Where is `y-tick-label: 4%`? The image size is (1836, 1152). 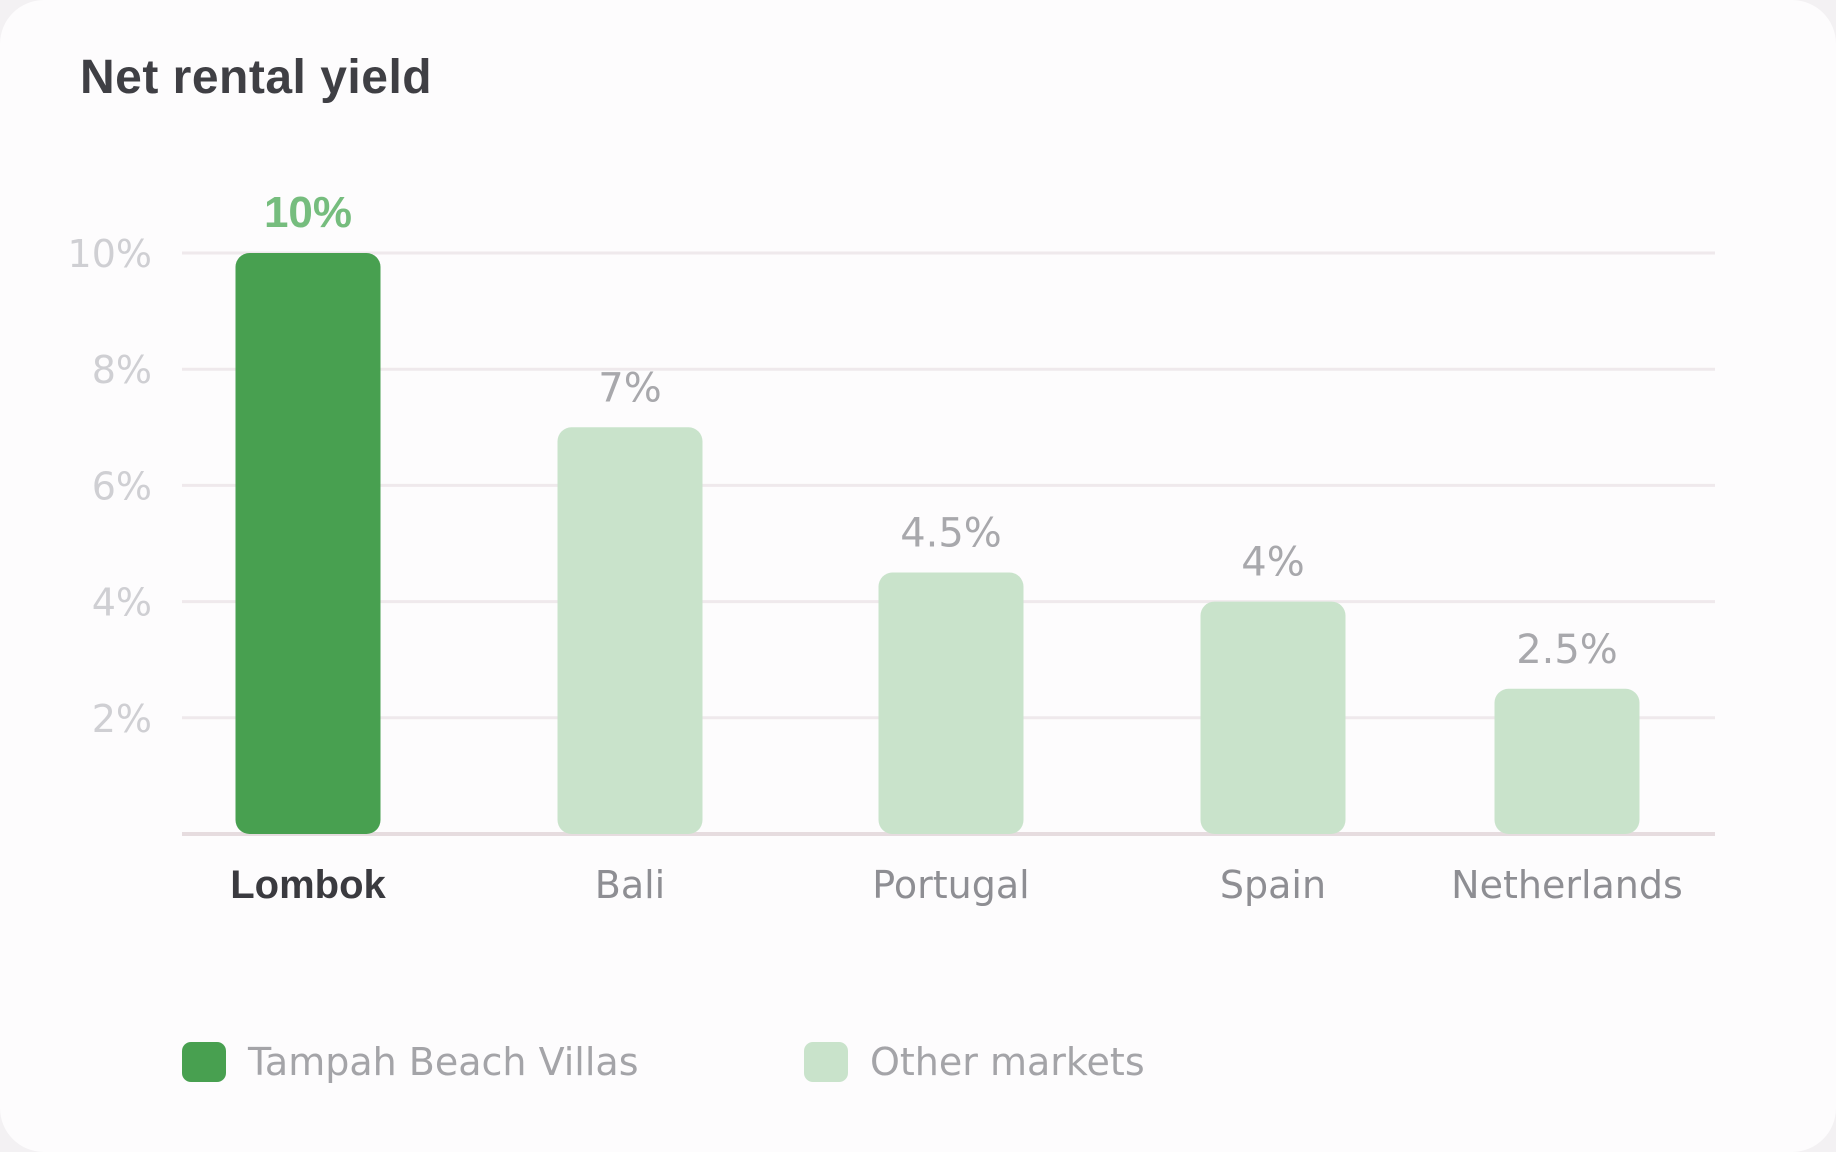 y-tick-label: 4% is located at coordinates (122, 603).